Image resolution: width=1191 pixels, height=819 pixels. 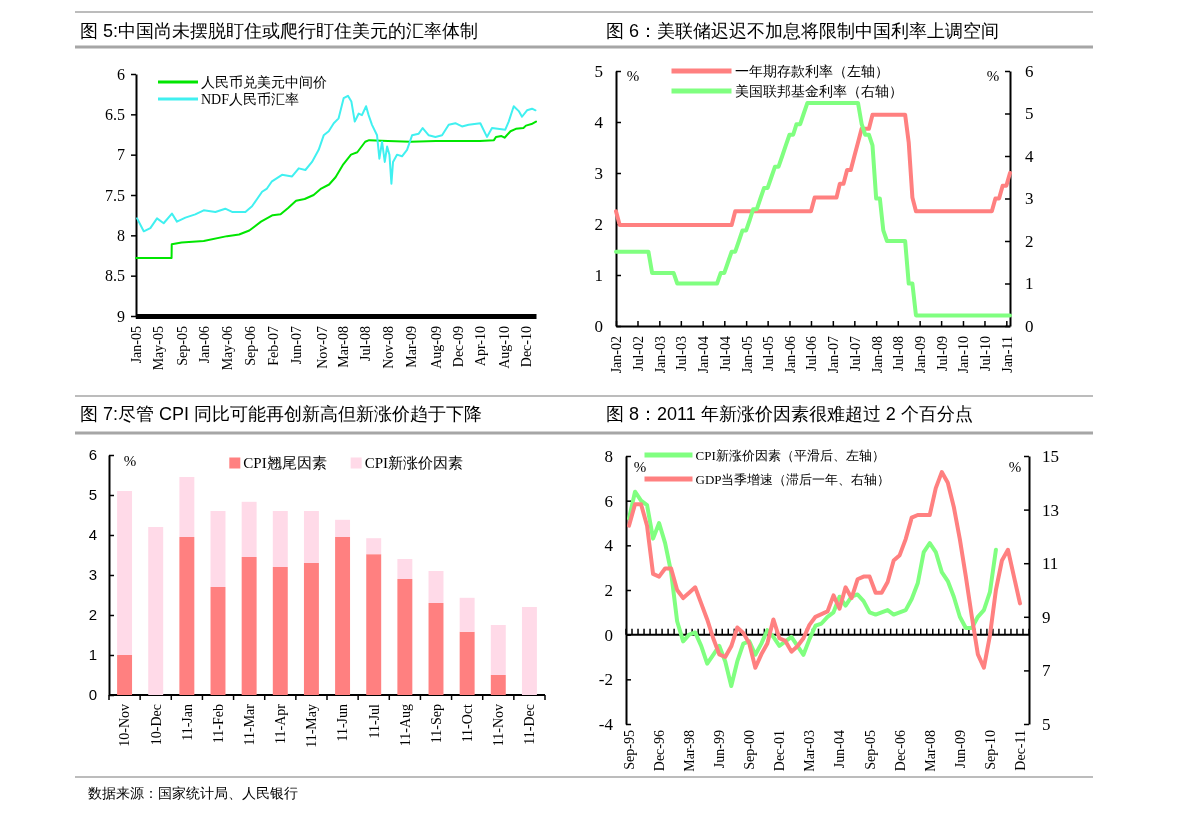 What do you see at coordinates (530, 724) in the screenshot?
I see `x-tick-label: 11-Dec` at bounding box center [530, 724].